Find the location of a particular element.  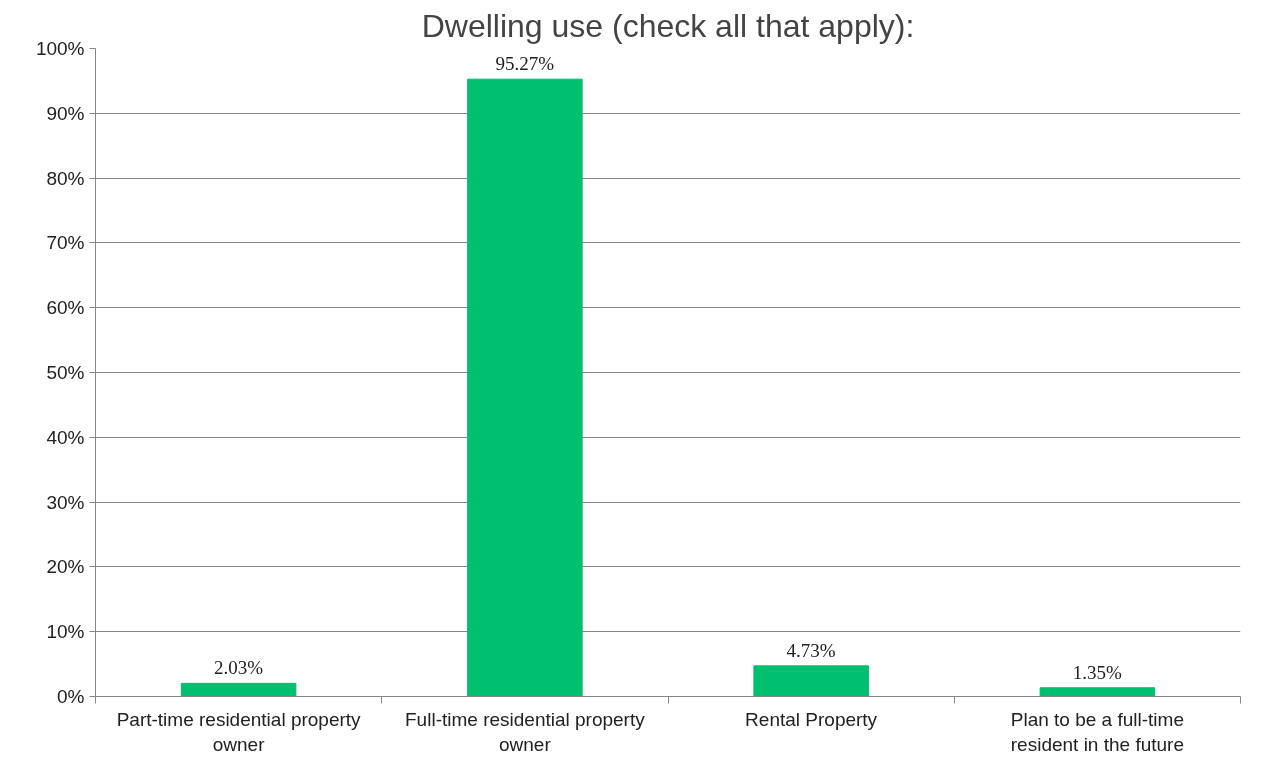

x-tick-label: Rental Property is located at coordinates (811, 719).